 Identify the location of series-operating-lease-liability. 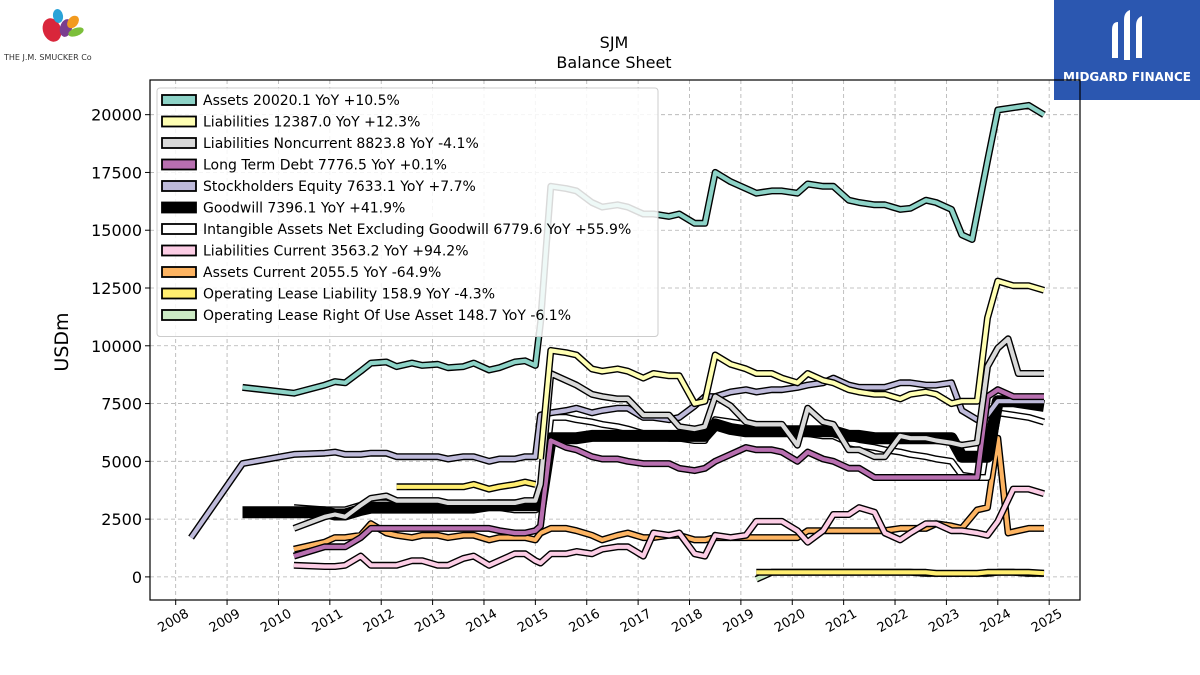
(720, 527).